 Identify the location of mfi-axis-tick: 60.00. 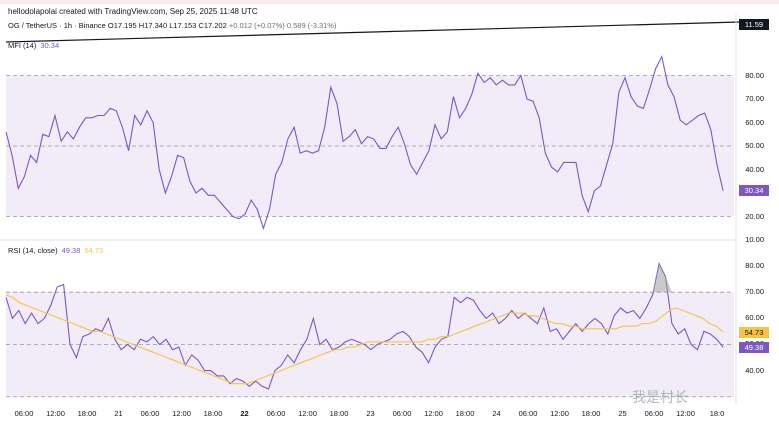
(754, 122).